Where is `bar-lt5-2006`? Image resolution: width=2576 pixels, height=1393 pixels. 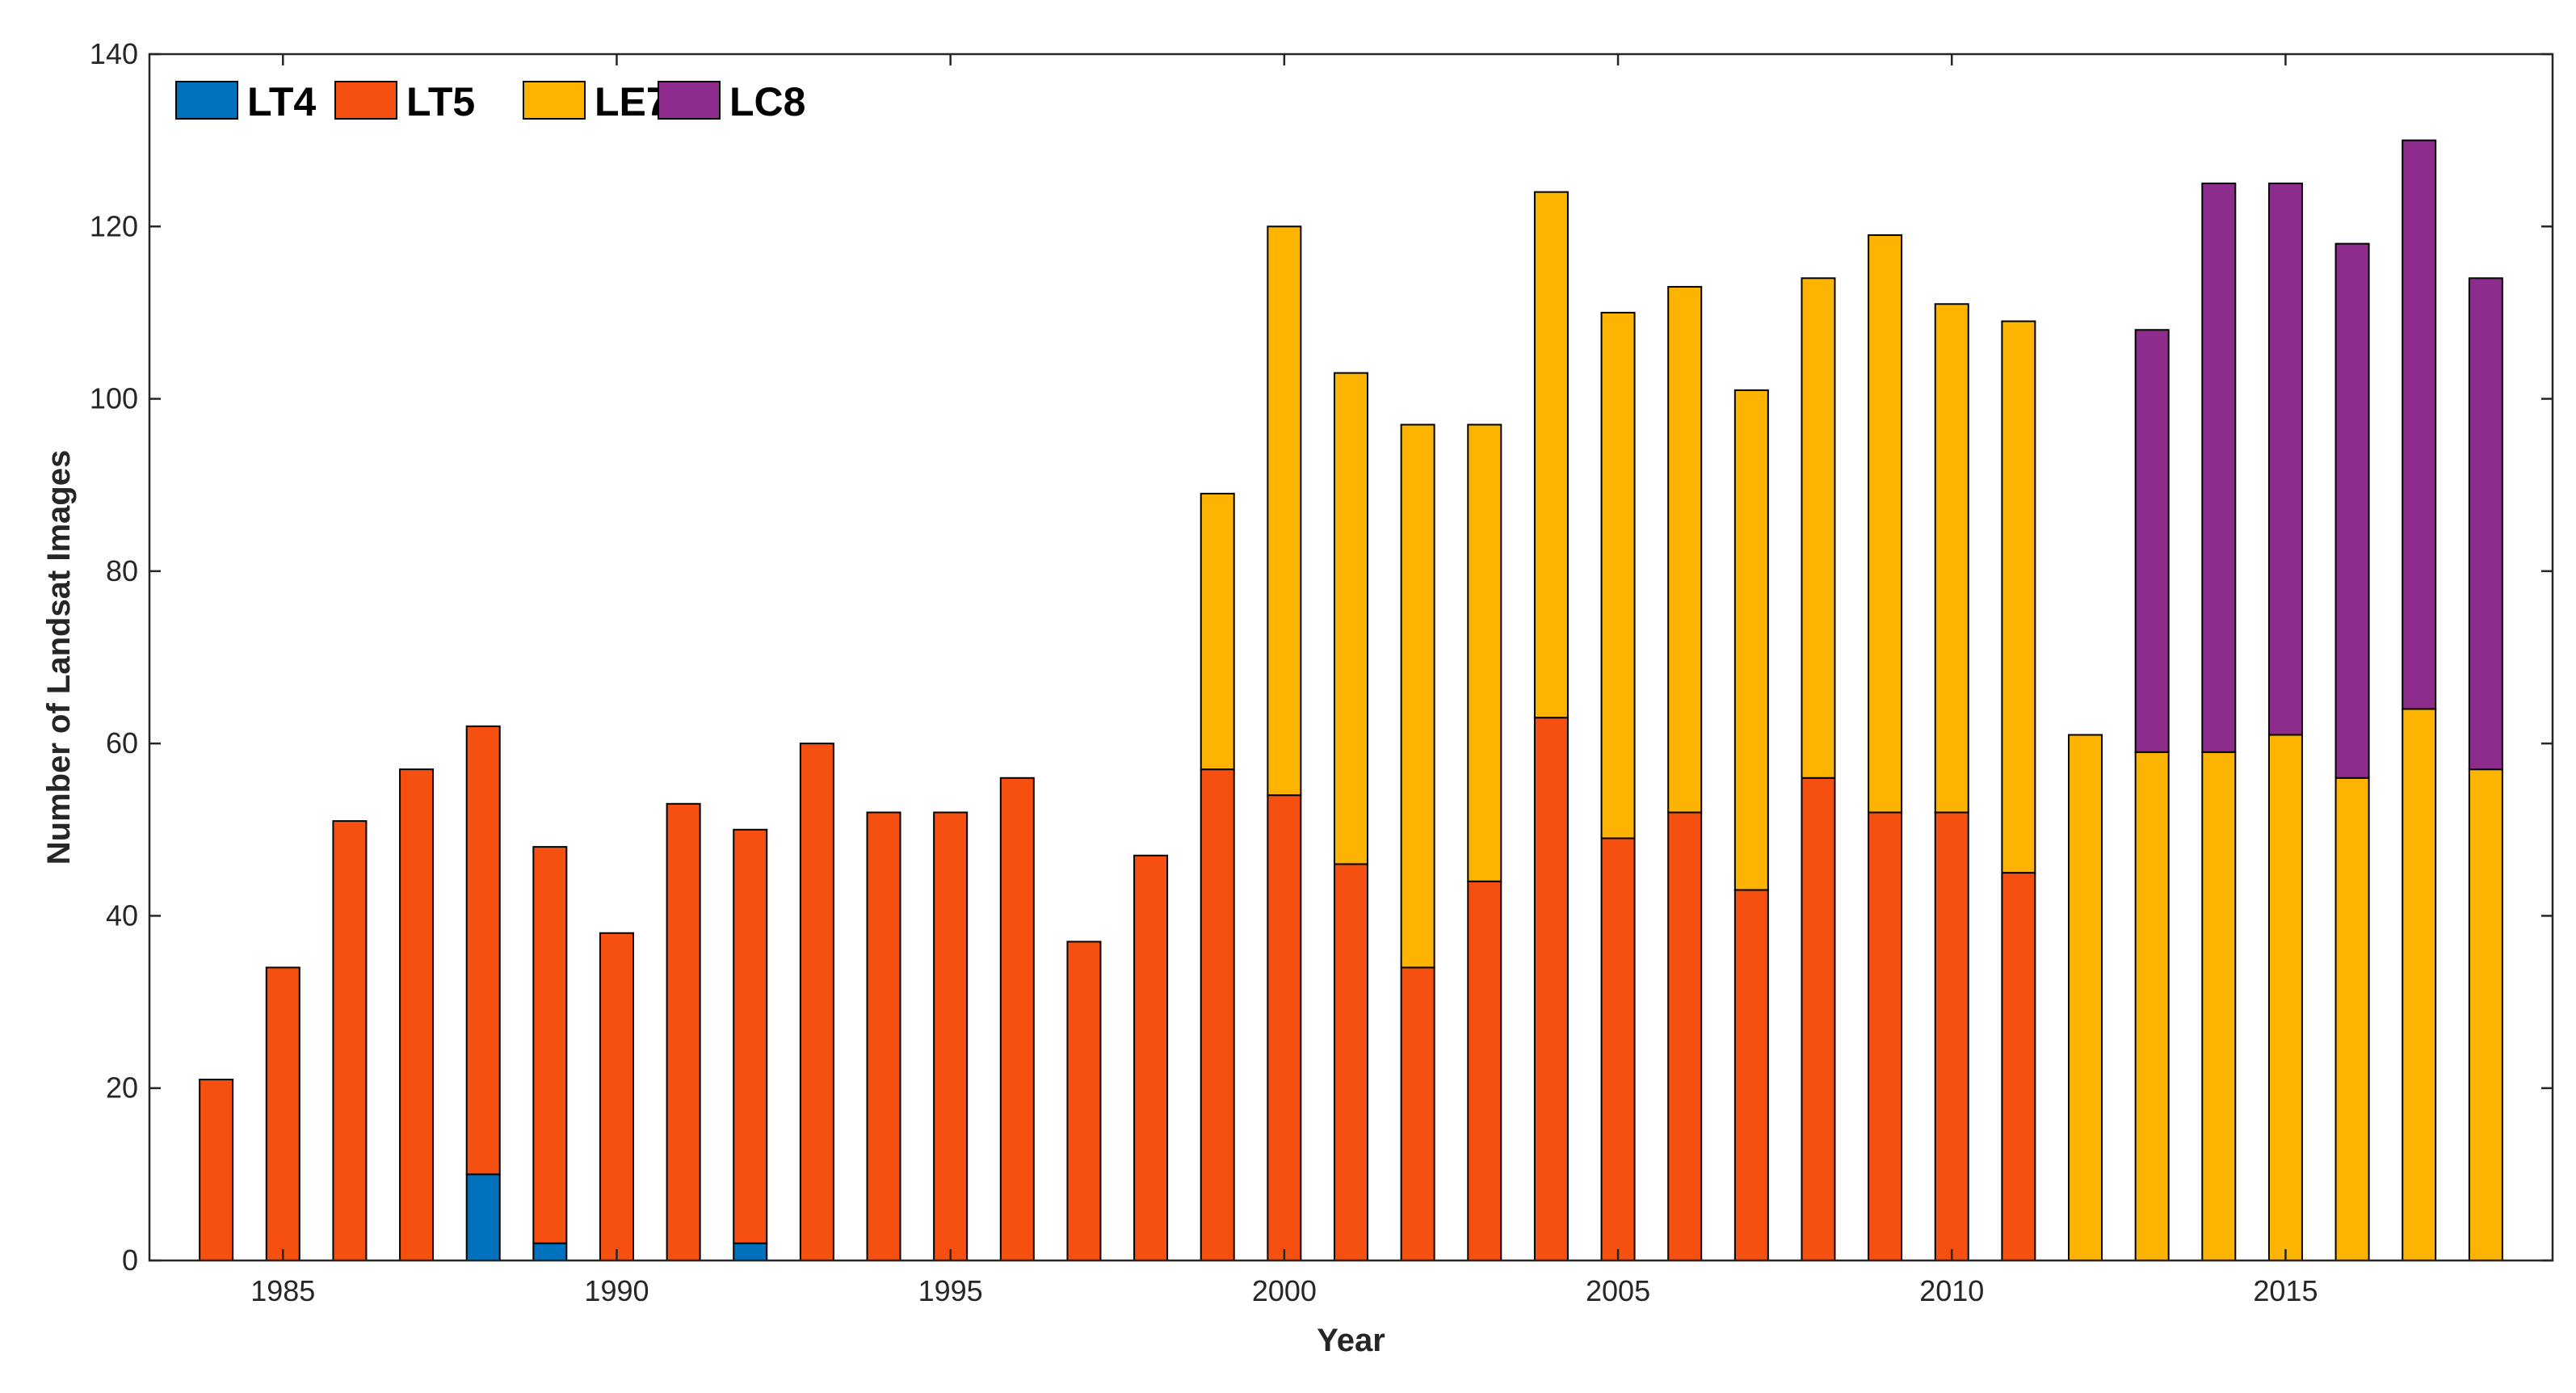
bar-lt5-2006 is located at coordinates (1685, 1036).